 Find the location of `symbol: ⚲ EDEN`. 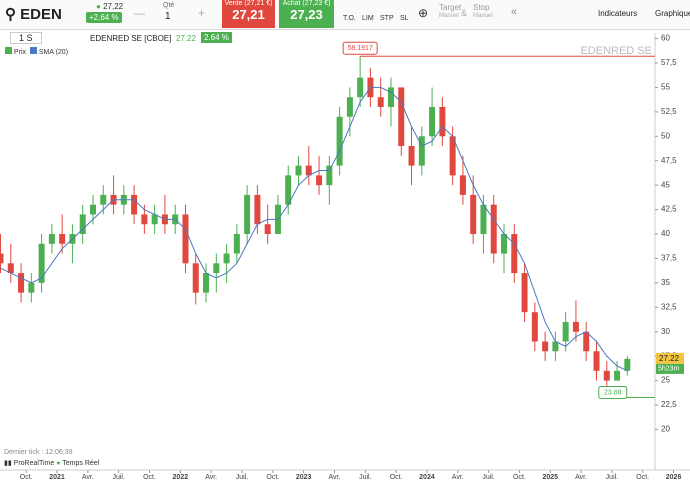

symbol: ⚲ EDEN is located at coordinates (33, 14).